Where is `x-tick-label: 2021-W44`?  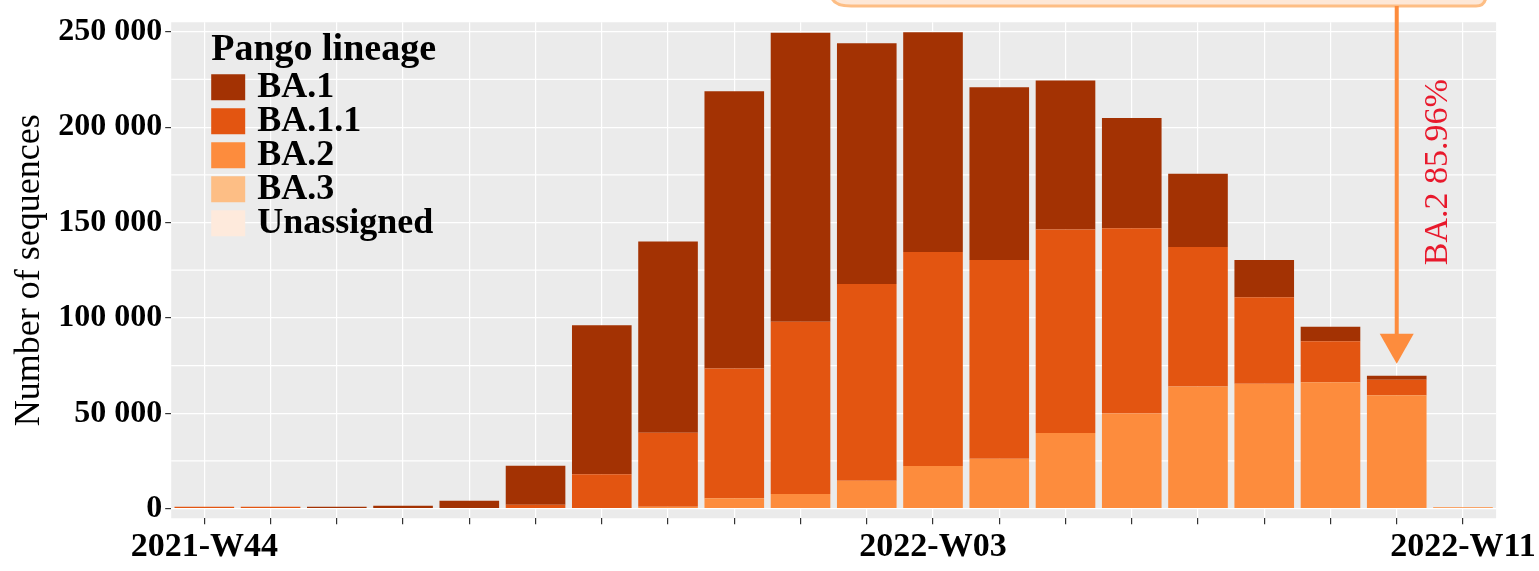
x-tick-label: 2021-W44 is located at coordinates (204, 545).